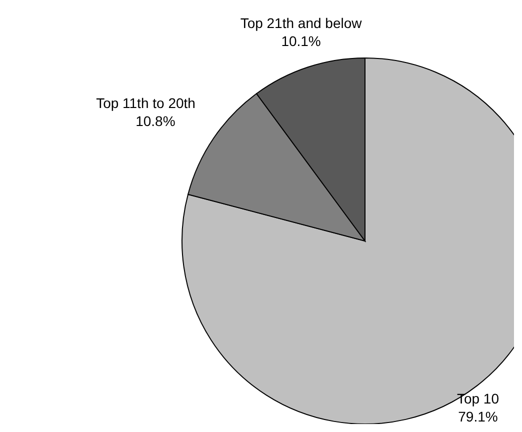  I want to click on slice-label: Top 11th to 20th, so click(146, 102).